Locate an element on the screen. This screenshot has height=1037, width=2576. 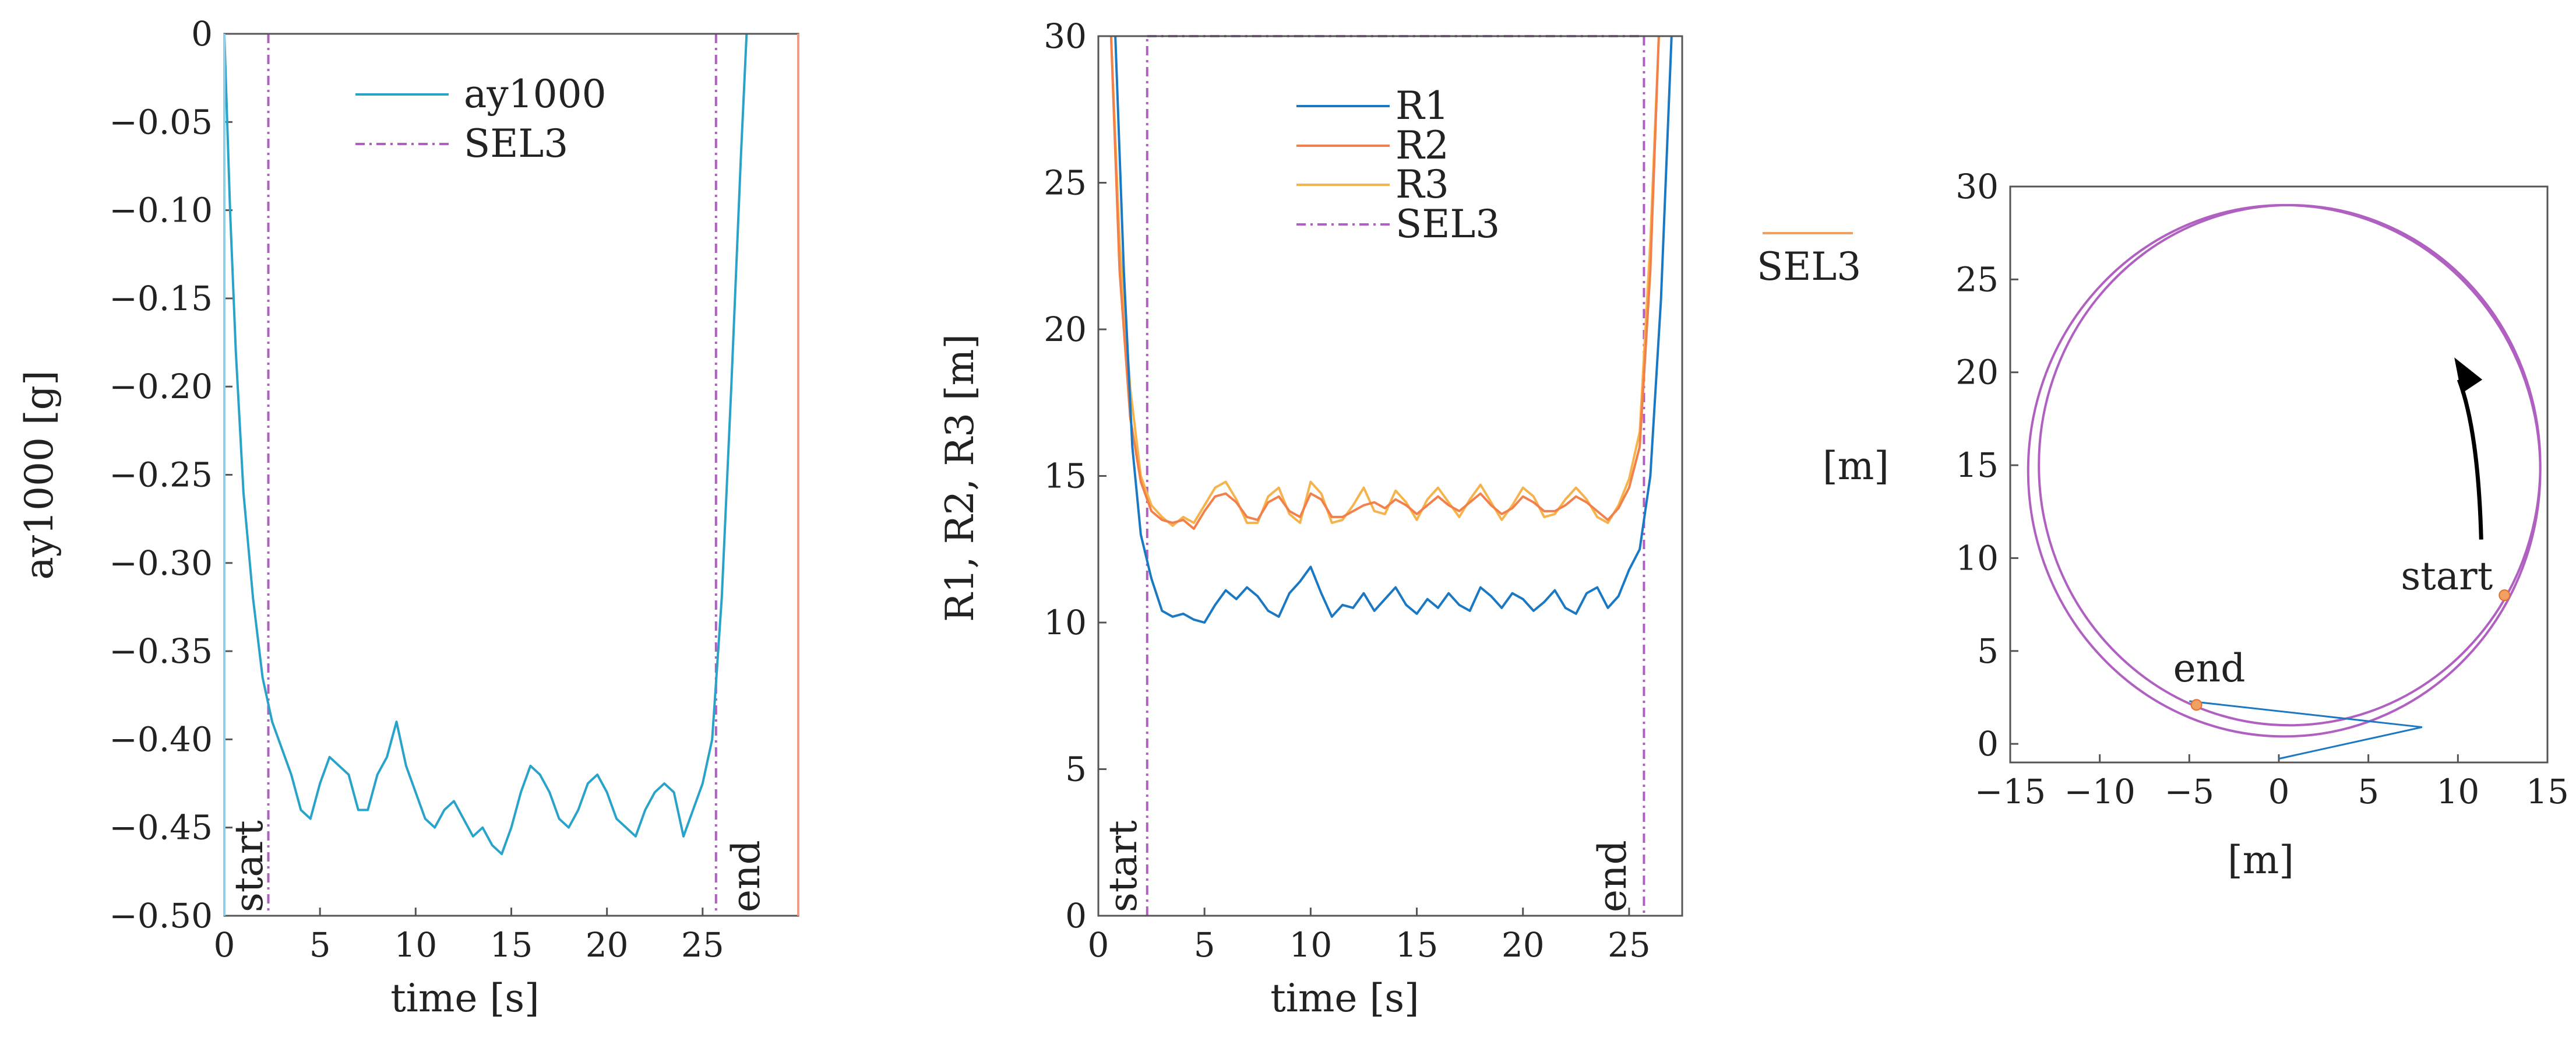
p1-y-tick-label: −0.45 is located at coordinates (161, 828).